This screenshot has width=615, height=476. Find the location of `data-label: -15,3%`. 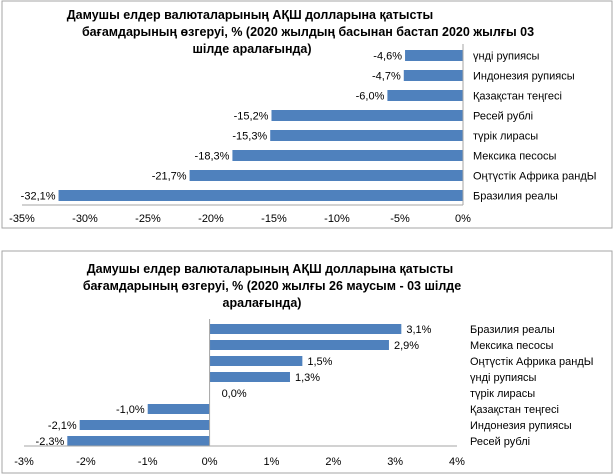

data-label: -15,3% is located at coordinates (249, 137).